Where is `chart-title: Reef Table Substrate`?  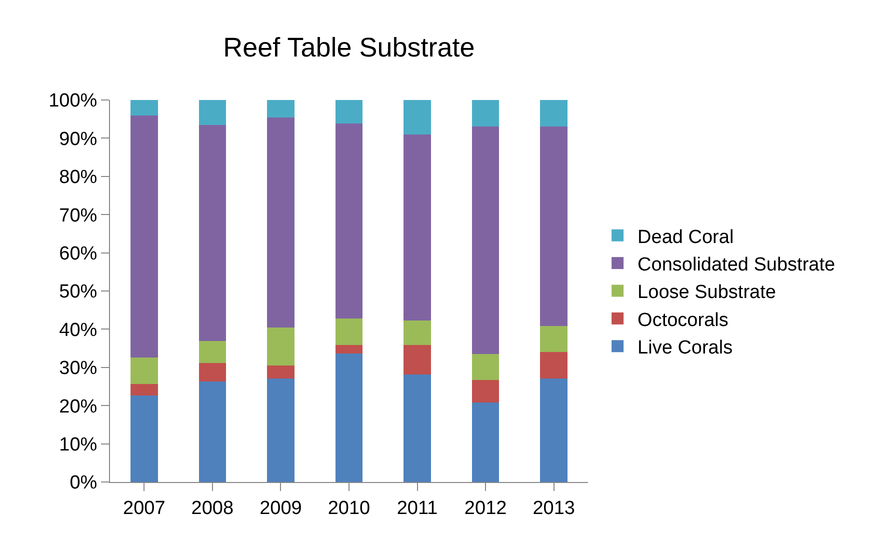
chart-title: Reef Table Substrate is located at coordinates (349, 47).